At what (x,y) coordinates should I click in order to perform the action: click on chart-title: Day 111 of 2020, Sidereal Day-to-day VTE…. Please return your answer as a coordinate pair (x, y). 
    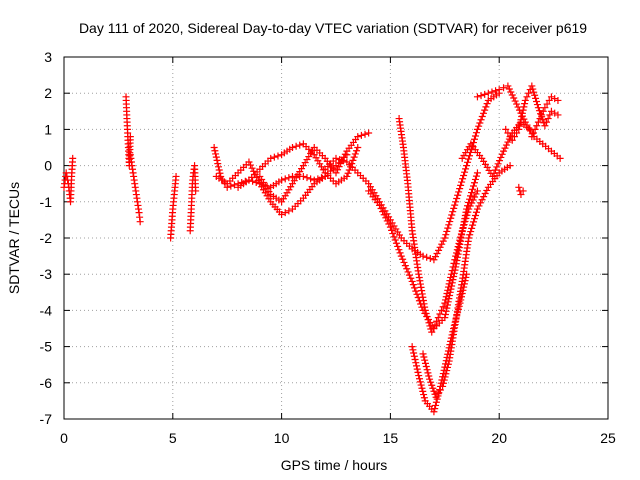
    Looking at the image, I should click on (333, 28).